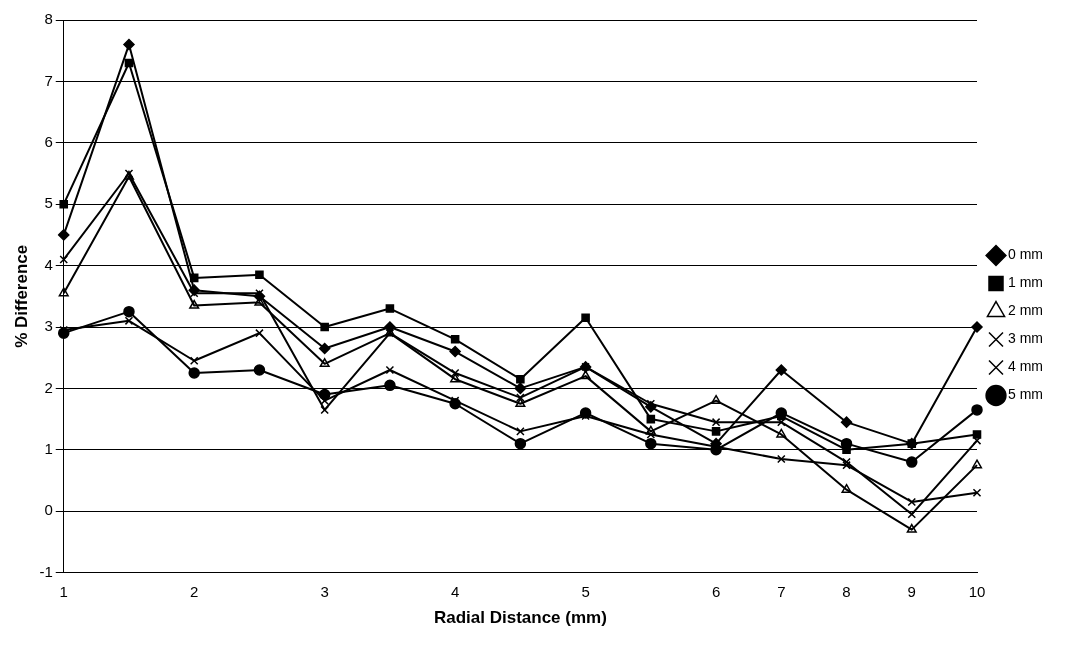  I want to click on y-axis-title: % Difference, so click(21, 296).